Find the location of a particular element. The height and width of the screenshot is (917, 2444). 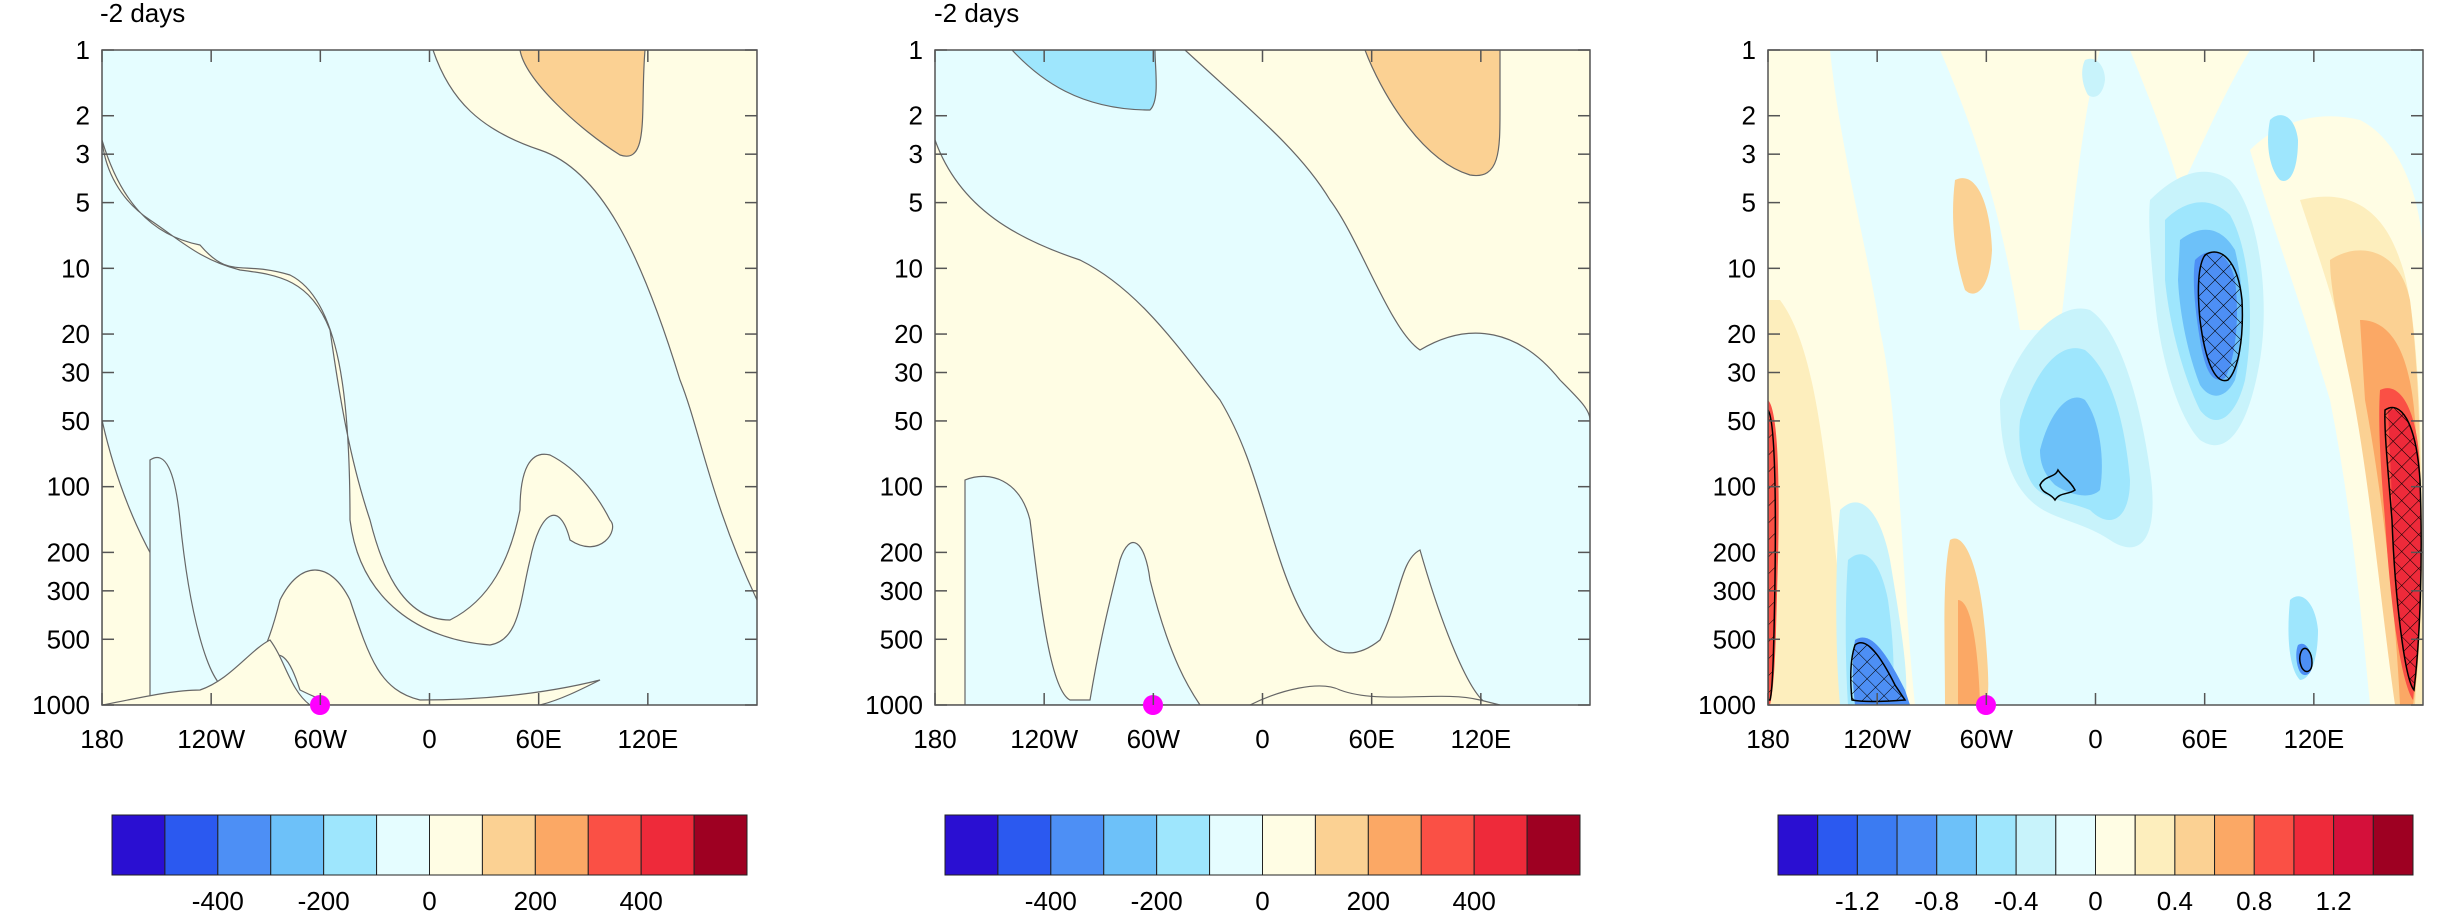

panel-2-field-negative-region is located at coordinates (1082, 590).